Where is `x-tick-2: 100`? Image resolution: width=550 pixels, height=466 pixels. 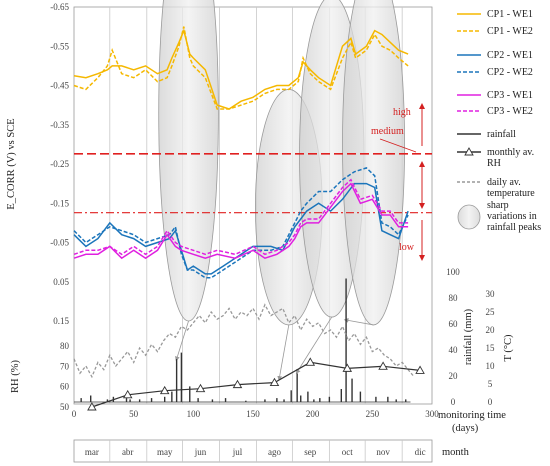
x-tick-2: 100 is located at coordinates (194, 414).